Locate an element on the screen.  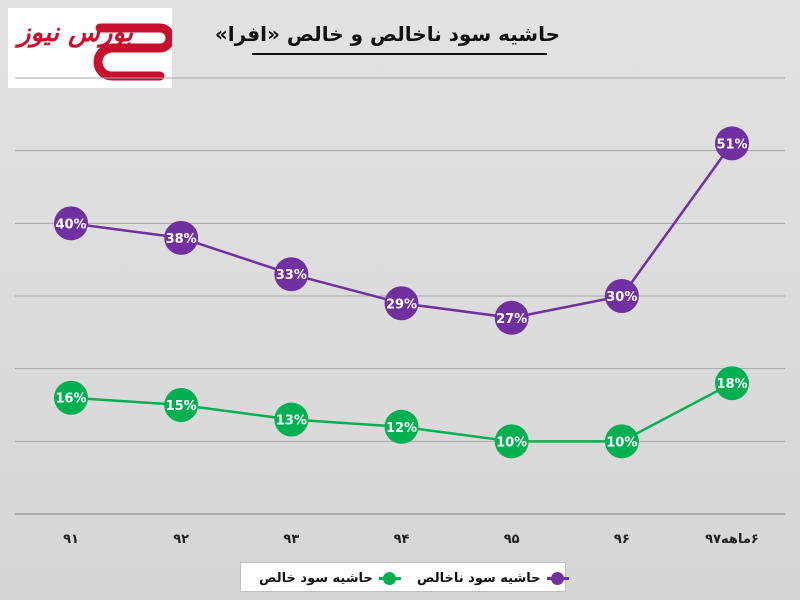
x-axis: ۹۱ ۹۲ ۹۳ ۹۴ ۹۵ ۹۶ ۶ماهه۹۷ is located at coordinates (400, 530).